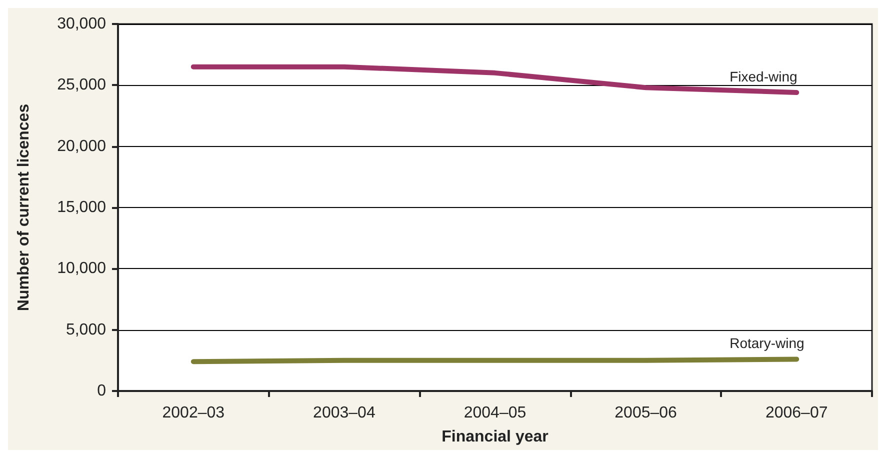  Describe the element at coordinates (767, 343) in the screenshot. I see `series-label: Rotary-wing` at that location.